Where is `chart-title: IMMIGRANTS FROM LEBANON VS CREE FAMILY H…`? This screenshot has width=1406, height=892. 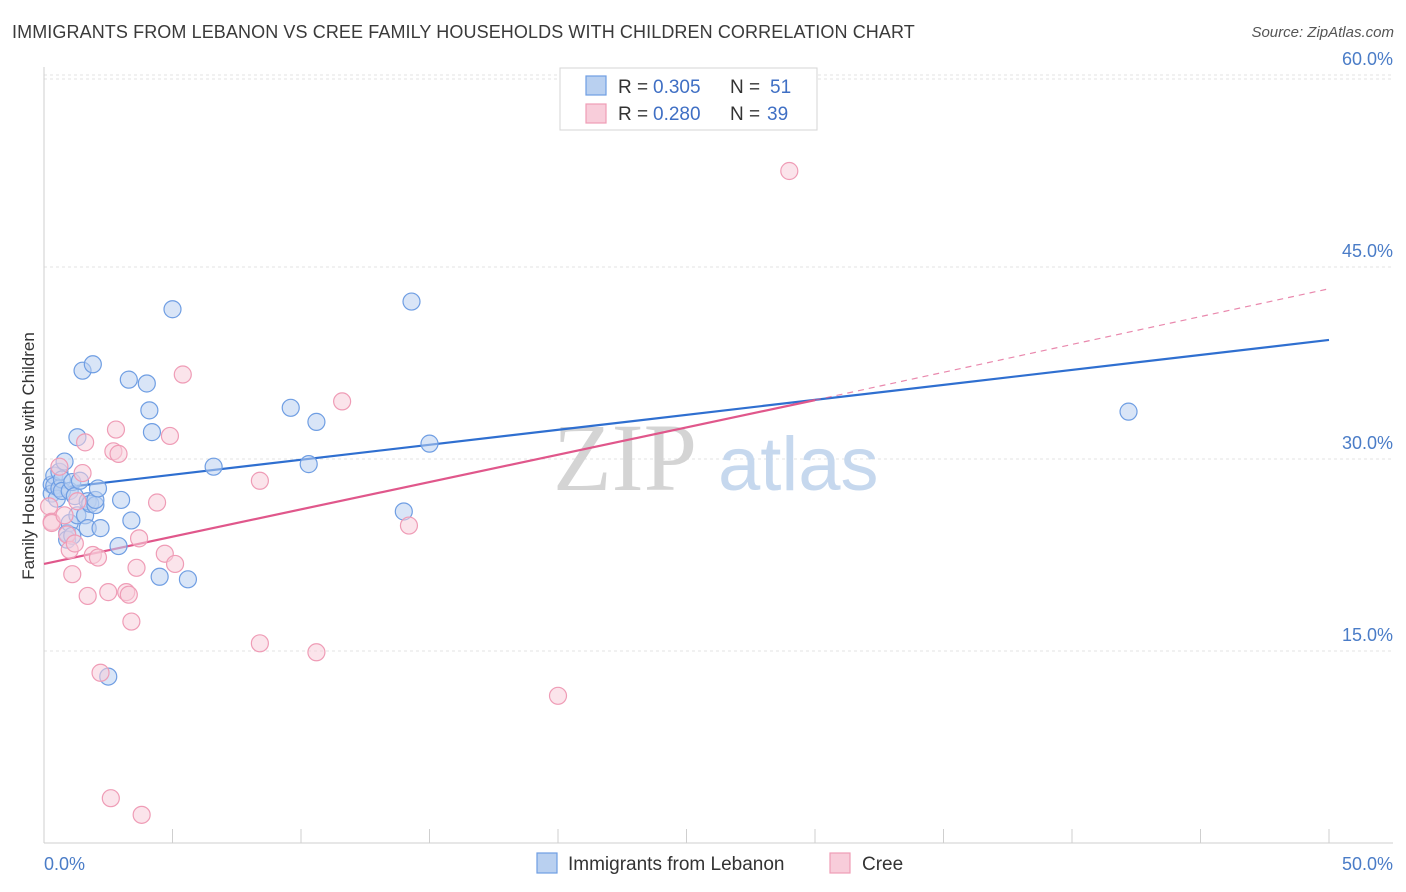
chart-title: IMMIGRANTS FROM LEBANON VS CREE FAMILY H… is located at coordinates (463, 32).